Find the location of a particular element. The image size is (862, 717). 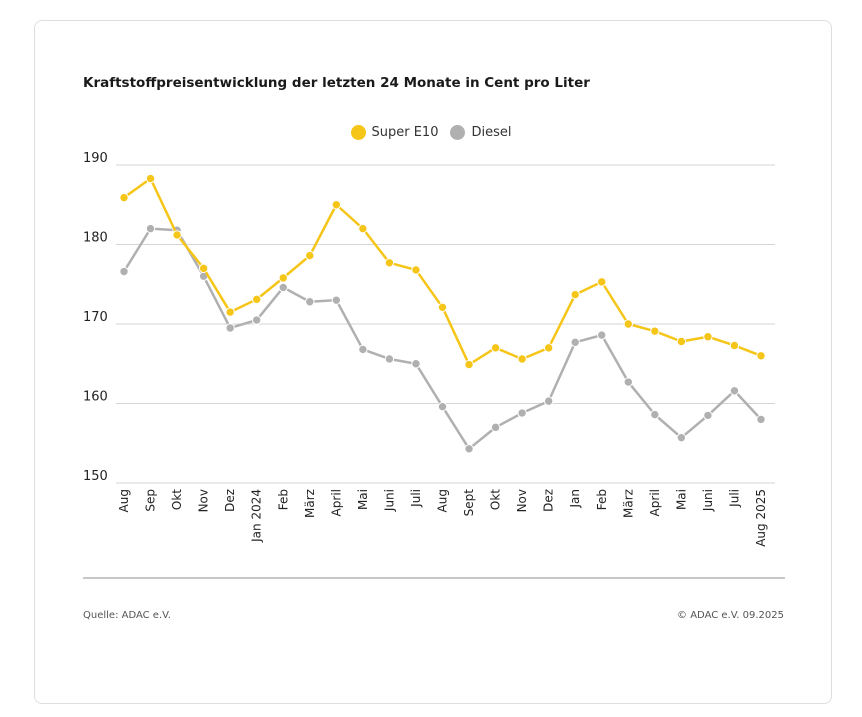

legend-label-diesel: Diesel is located at coordinates (491, 132).